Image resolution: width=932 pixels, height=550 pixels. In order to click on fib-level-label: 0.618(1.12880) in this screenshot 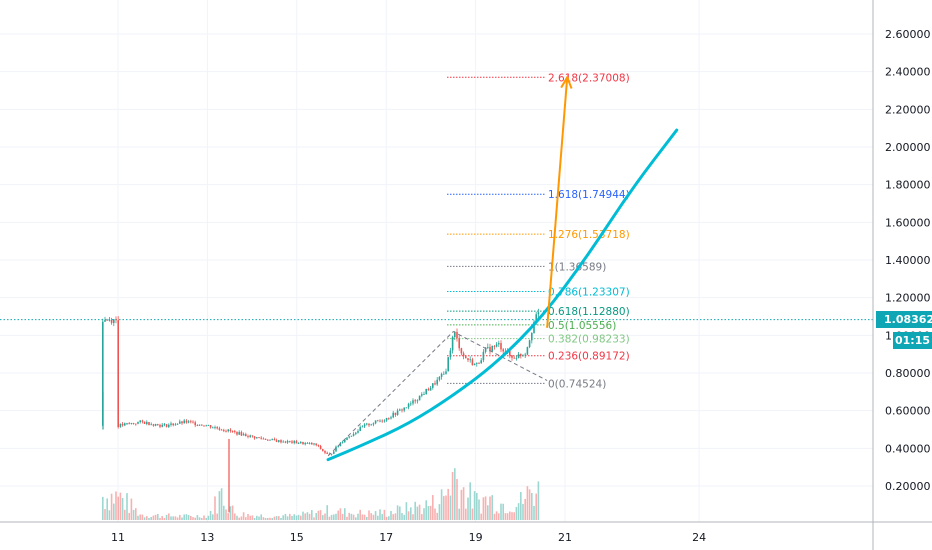, I will do `click(589, 312)`.